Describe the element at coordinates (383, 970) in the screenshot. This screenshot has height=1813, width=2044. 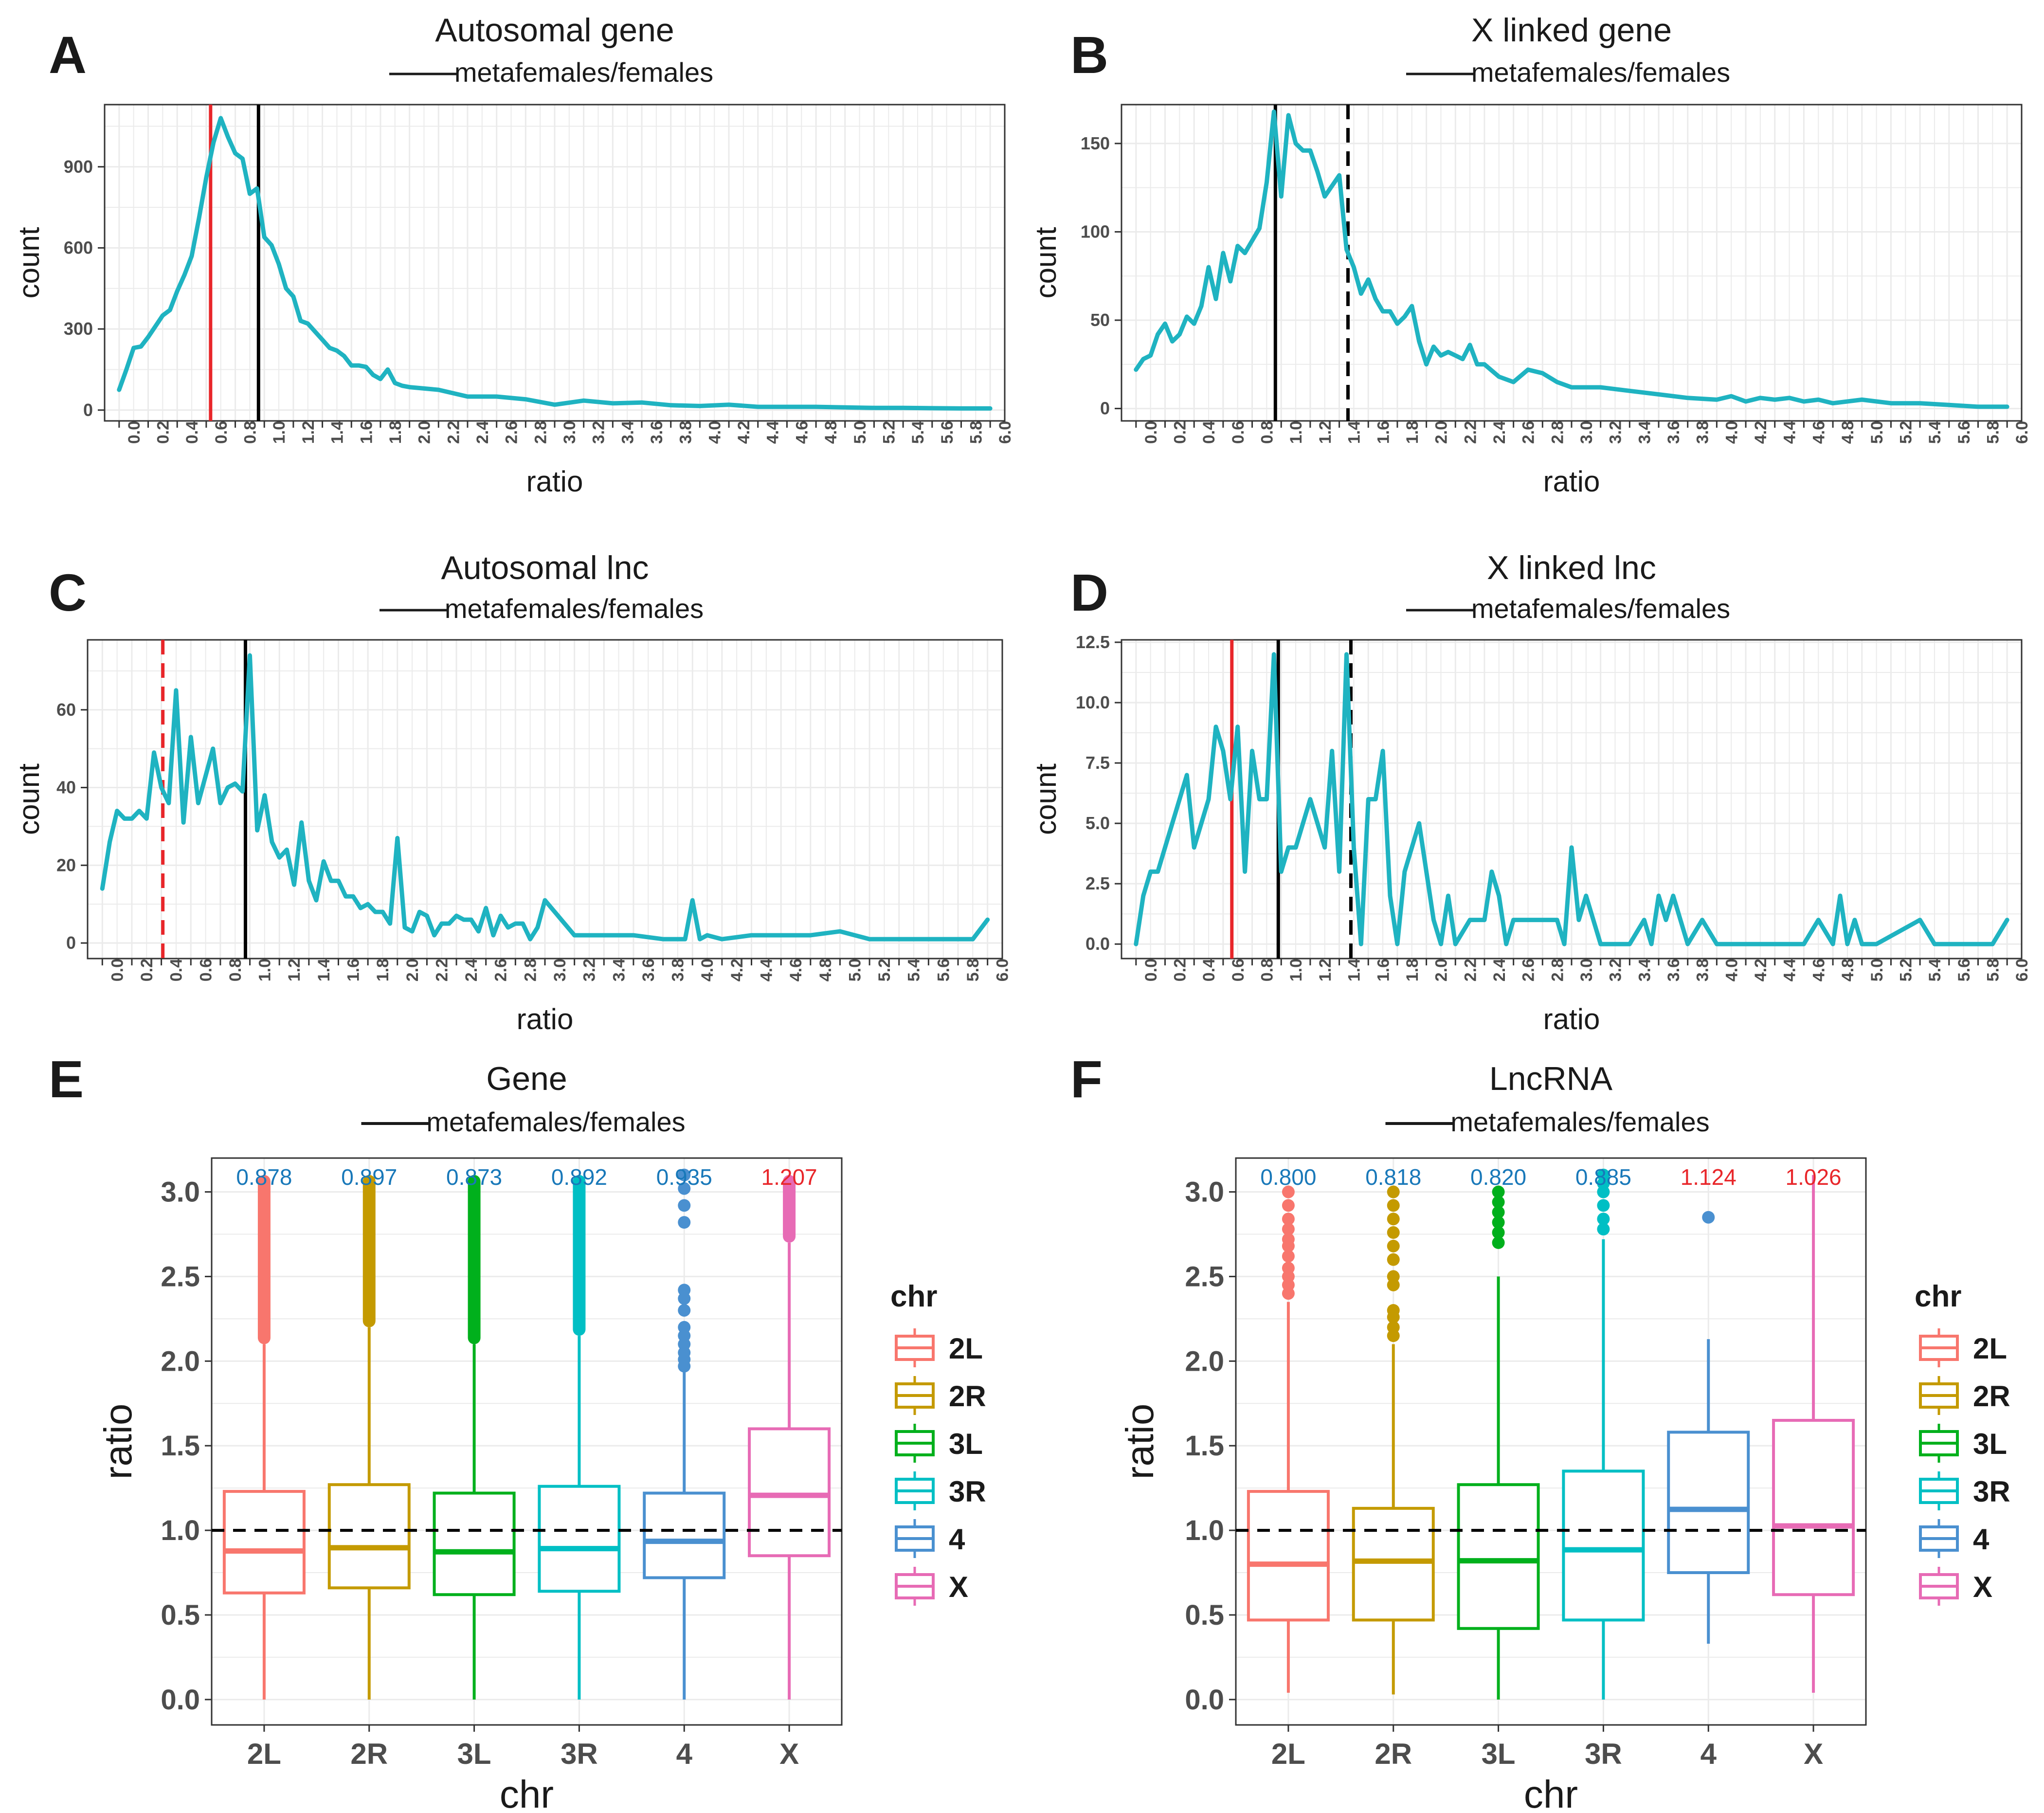
I see `x-tick-label: 1.8` at that location.